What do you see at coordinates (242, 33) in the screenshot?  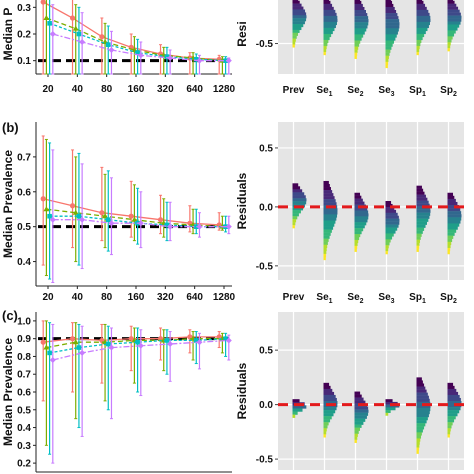 I see `y-axis-title: Resi` at bounding box center [242, 33].